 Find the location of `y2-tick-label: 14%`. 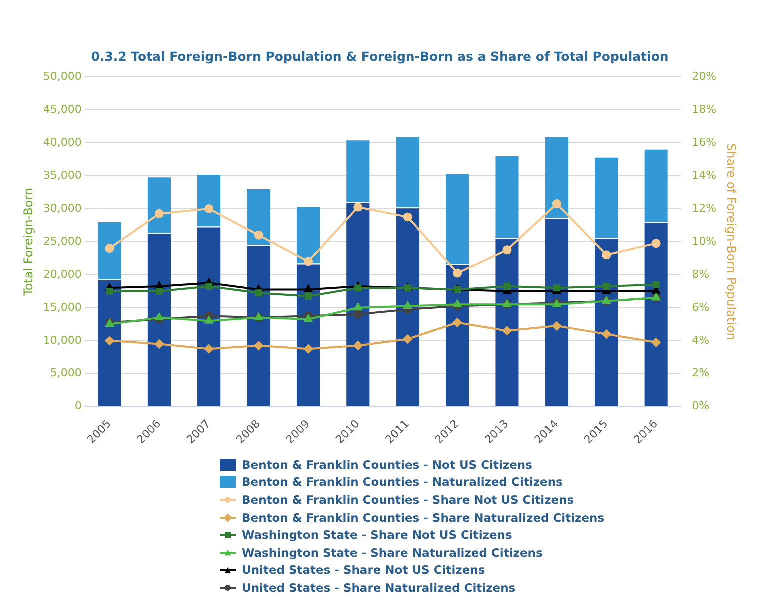

y2-tick-label: 14% is located at coordinates (704, 175).